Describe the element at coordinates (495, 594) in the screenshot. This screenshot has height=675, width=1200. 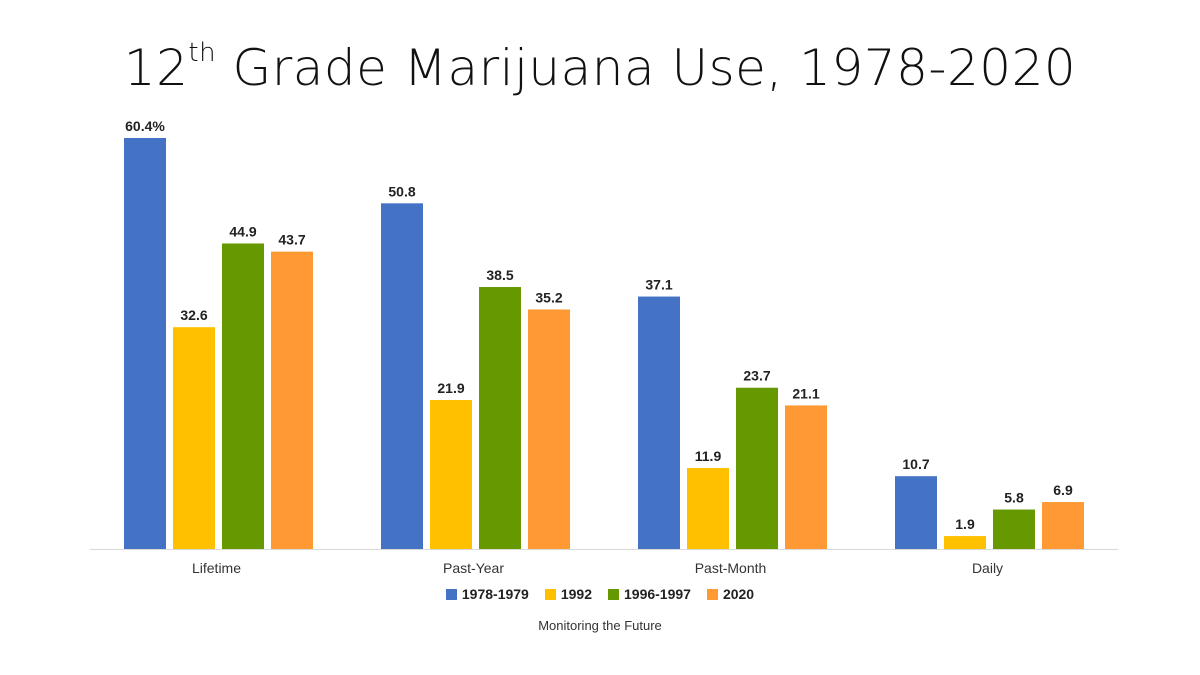
I see `legend-label-1978-1979: 1978-1979` at that location.